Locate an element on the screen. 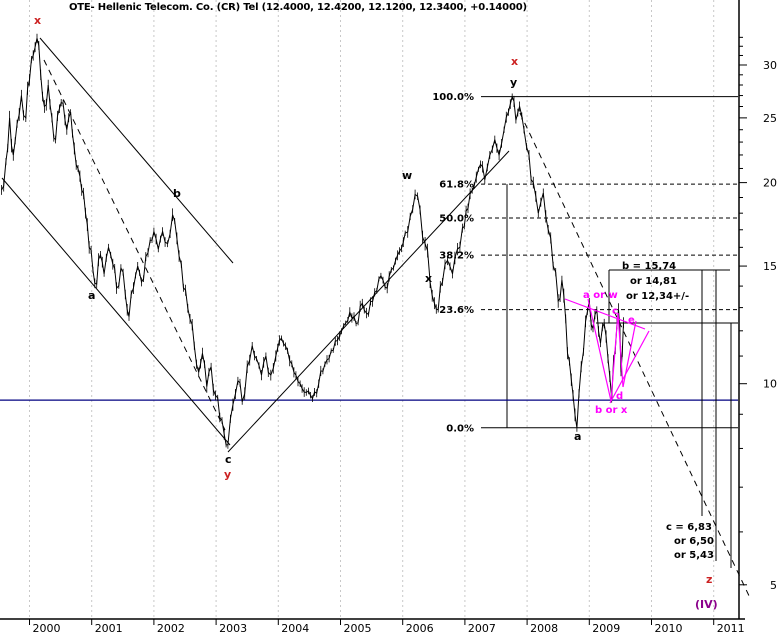  target-text: or 6,50 is located at coordinates (694, 541).